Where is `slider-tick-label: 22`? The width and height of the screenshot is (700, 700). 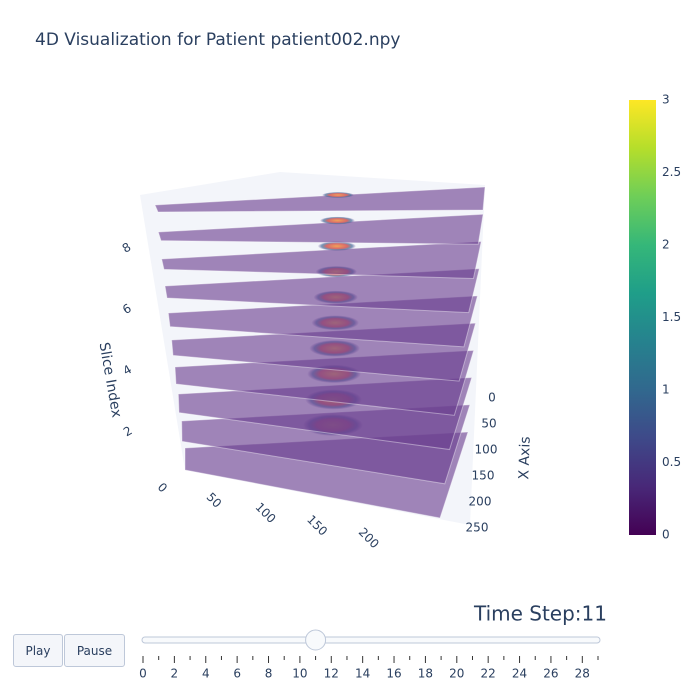
slider-tick-label: 22 is located at coordinates (488, 674).